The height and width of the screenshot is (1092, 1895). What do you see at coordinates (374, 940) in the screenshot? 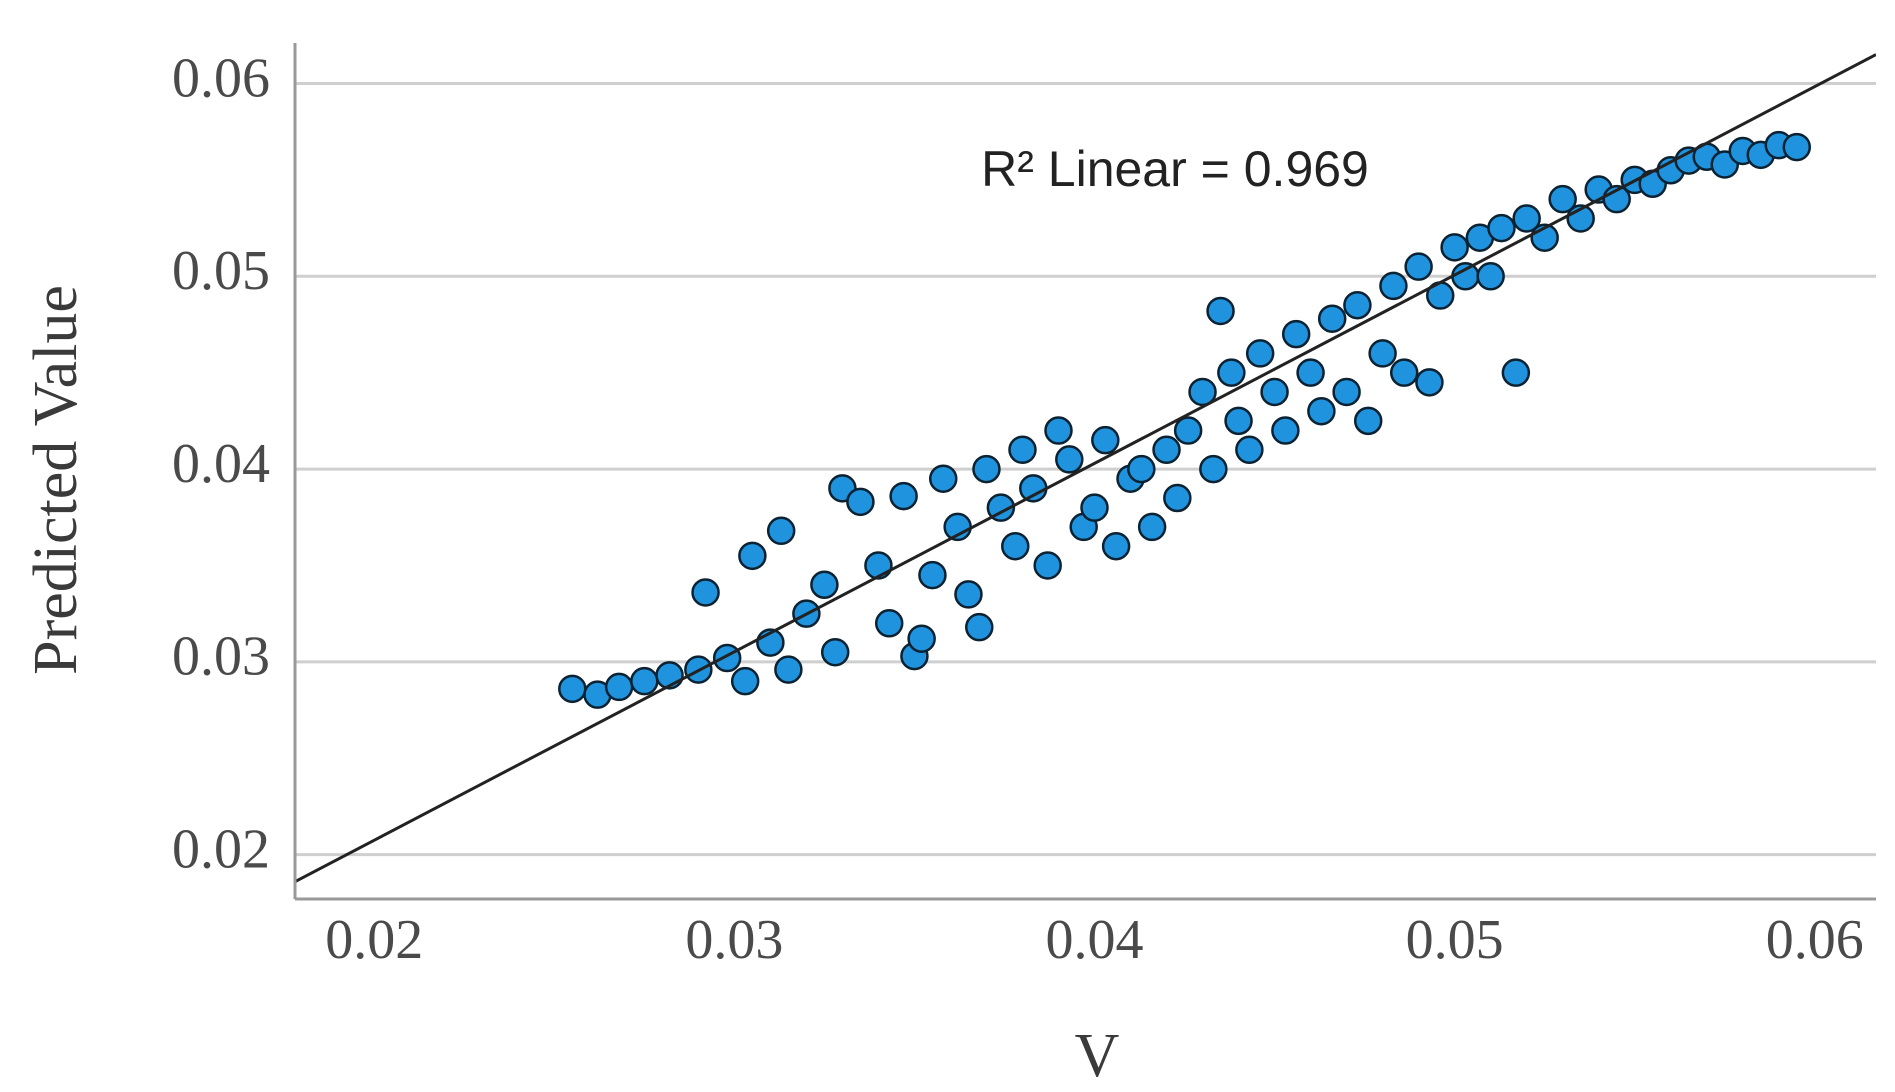
I see `x-tick-label: 0.02` at bounding box center [374, 940].